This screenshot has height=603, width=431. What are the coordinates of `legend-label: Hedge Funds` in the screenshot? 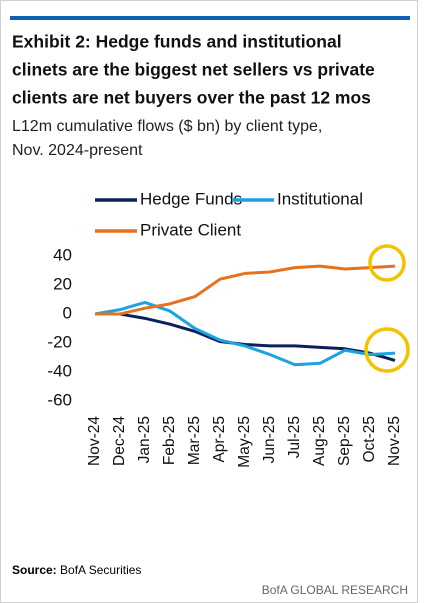 It's located at (191, 198).